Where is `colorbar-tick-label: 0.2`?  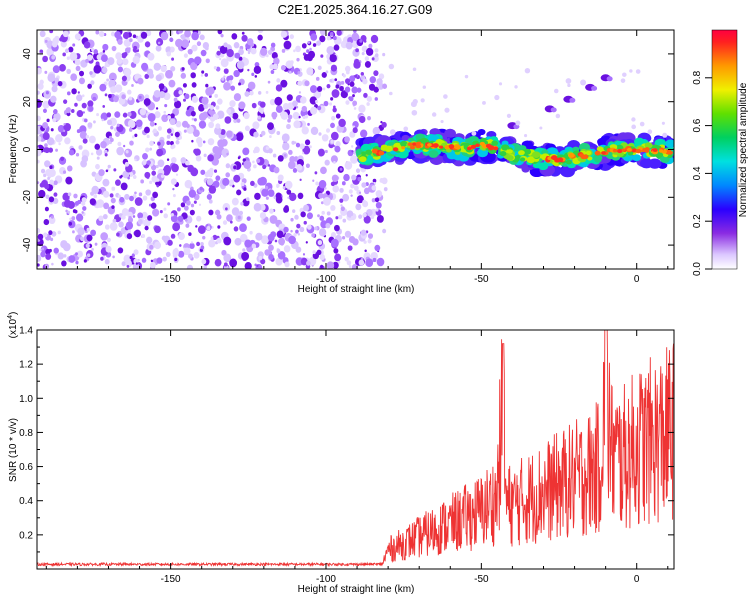 colorbar-tick-label: 0.2 is located at coordinates (697, 221).